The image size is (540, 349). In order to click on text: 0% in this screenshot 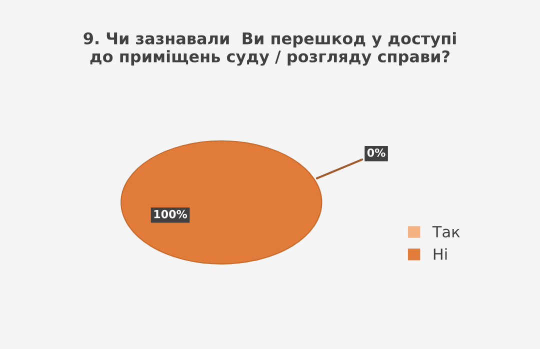, I will do `click(376, 152)`.